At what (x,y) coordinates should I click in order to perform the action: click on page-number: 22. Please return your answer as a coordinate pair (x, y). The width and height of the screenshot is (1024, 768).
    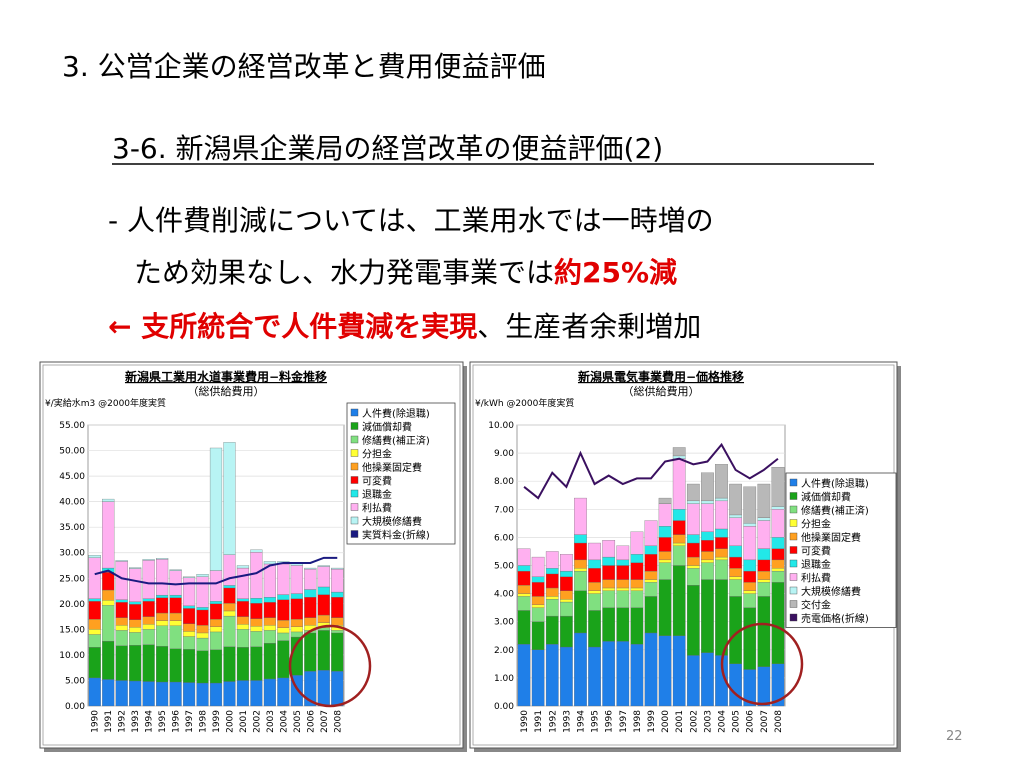
    Looking at the image, I should click on (954, 736).